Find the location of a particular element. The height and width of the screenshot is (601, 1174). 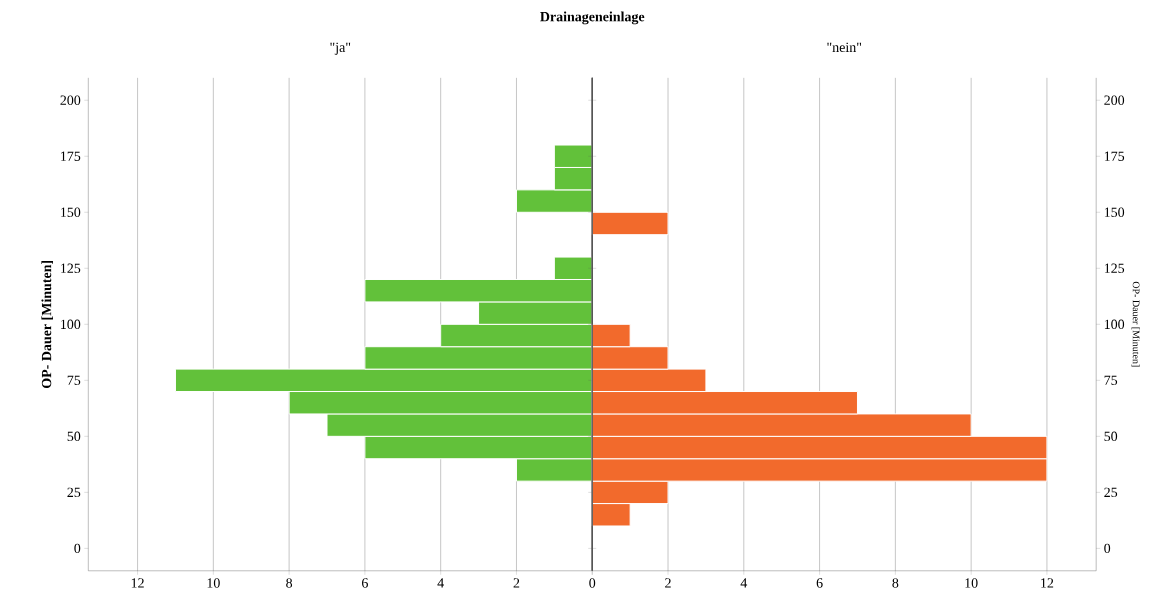

chart-title: "ja" is located at coordinates (340, 48).